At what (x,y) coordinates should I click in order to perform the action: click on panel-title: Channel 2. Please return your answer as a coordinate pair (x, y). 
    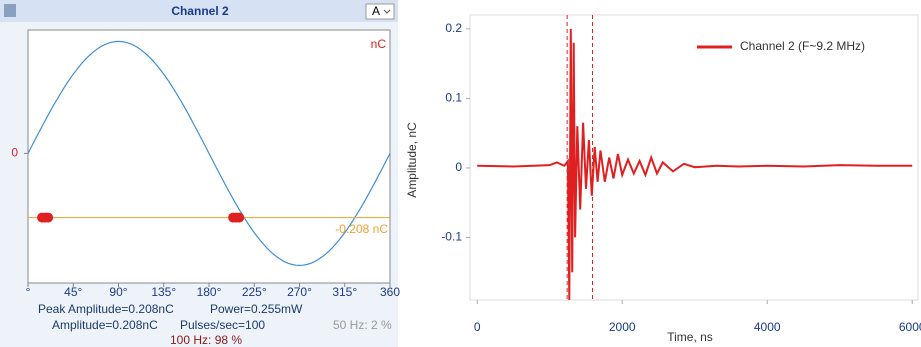
    Looking at the image, I should click on (200, 11).